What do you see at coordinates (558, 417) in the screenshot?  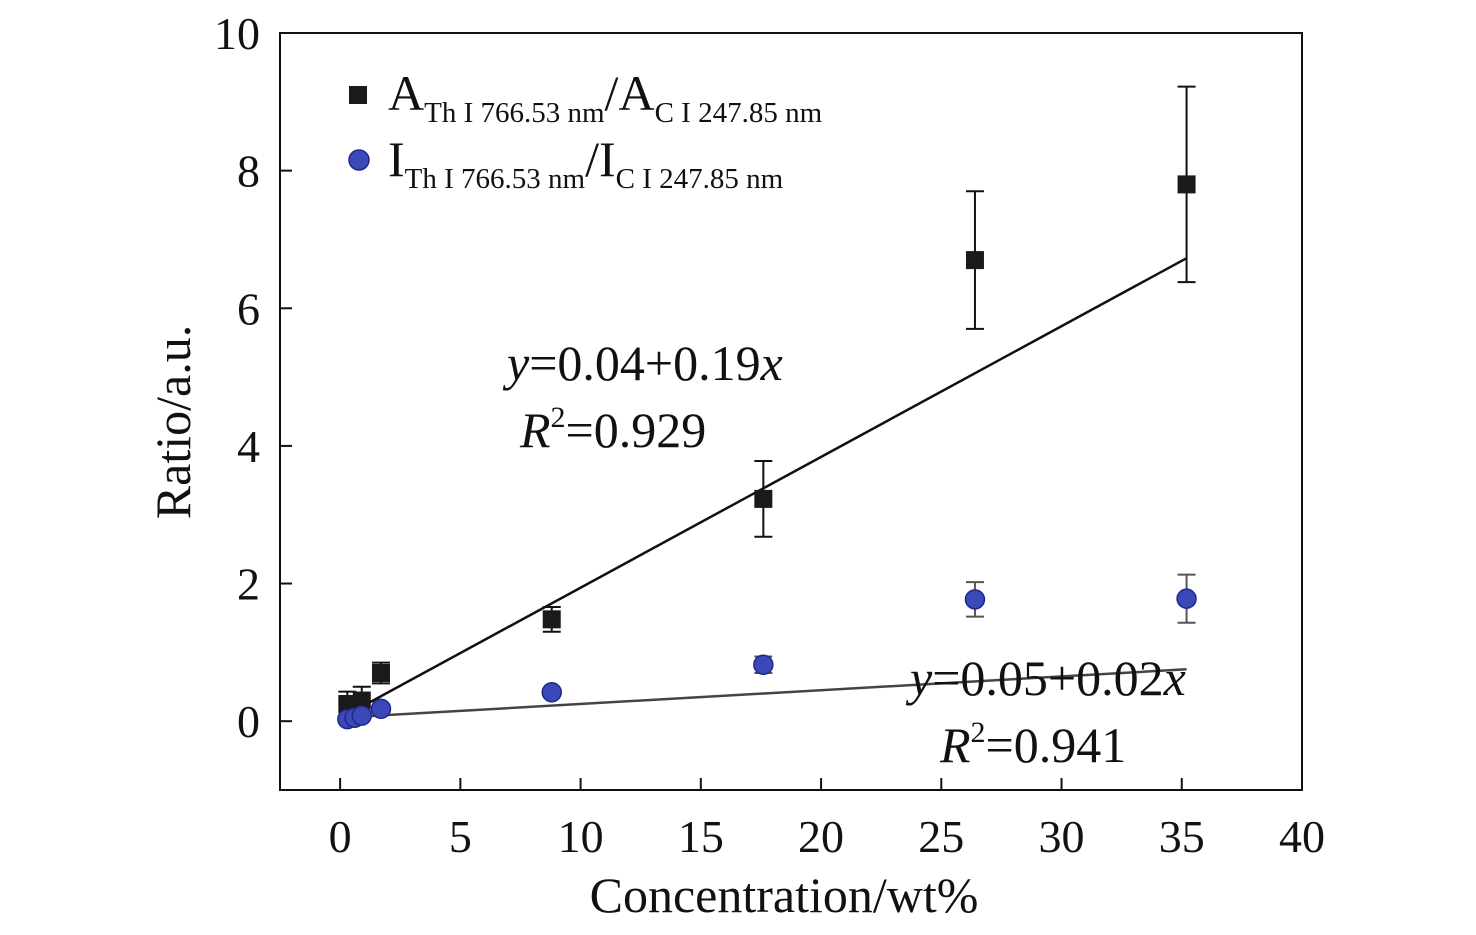 I see `r-1-sup: 2` at bounding box center [558, 417].